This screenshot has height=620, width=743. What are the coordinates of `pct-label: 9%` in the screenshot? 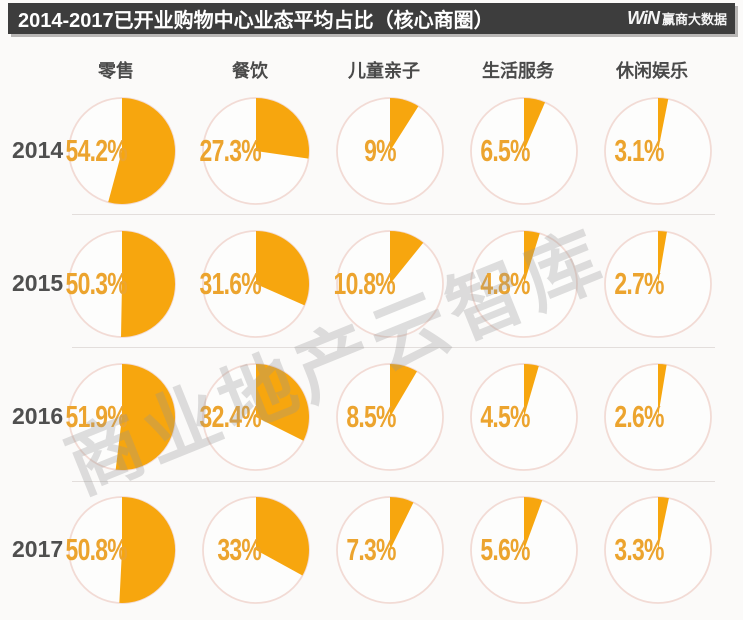 It's located at (379, 150).